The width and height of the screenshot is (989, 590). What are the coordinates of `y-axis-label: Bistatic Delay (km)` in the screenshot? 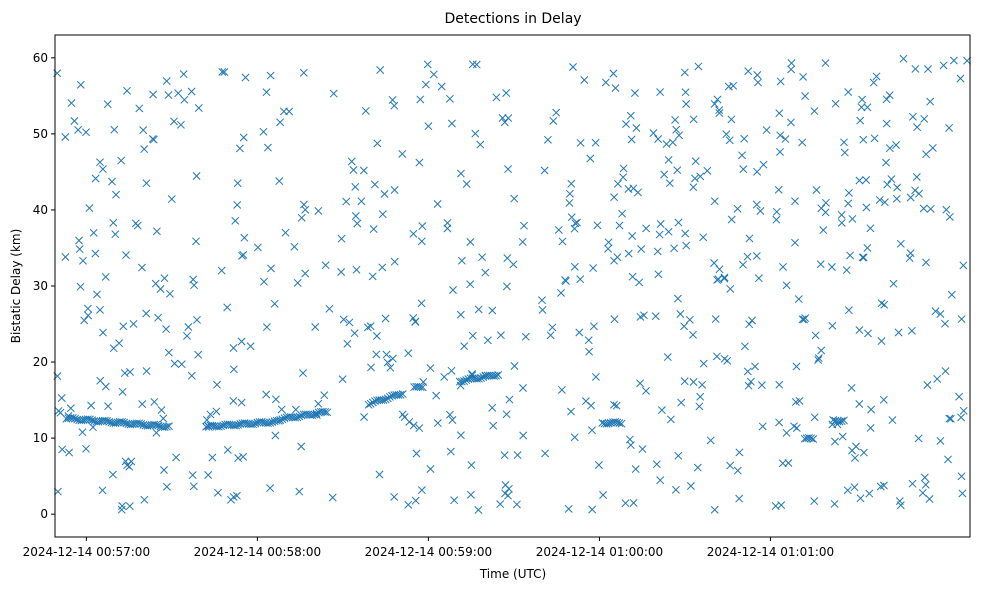 It's located at (16, 286).